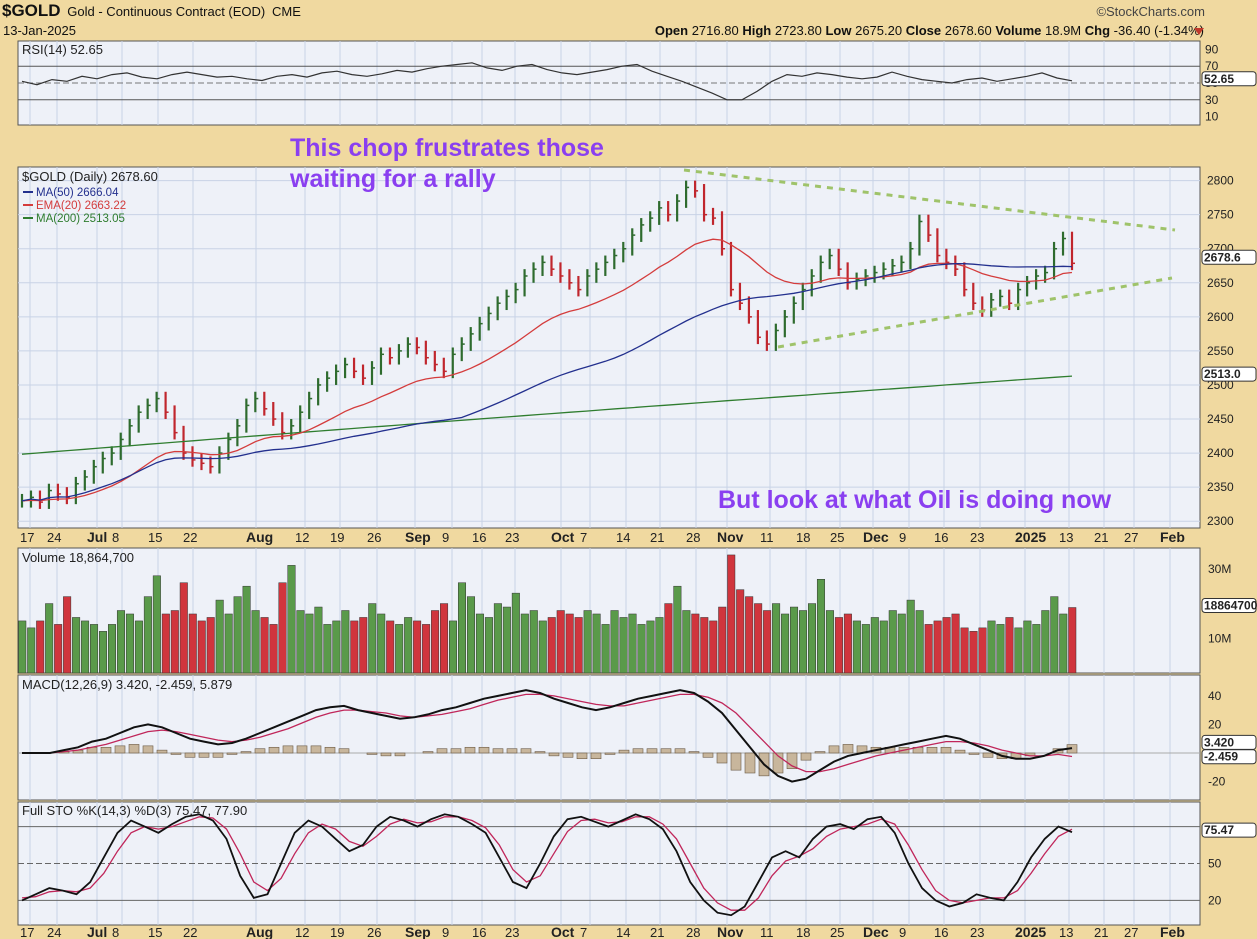 This screenshot has height=939, width=1257. Describe the element at coordinates (547, 415) in the screenshot. I see `ma200-line` at that location.